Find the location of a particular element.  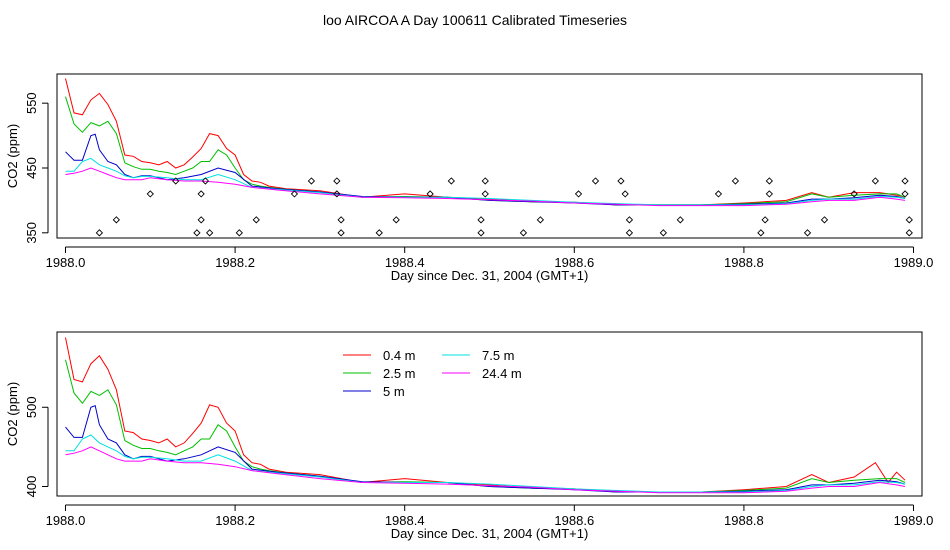

y-tick-label: 350 is located at coordinates (31, 233).